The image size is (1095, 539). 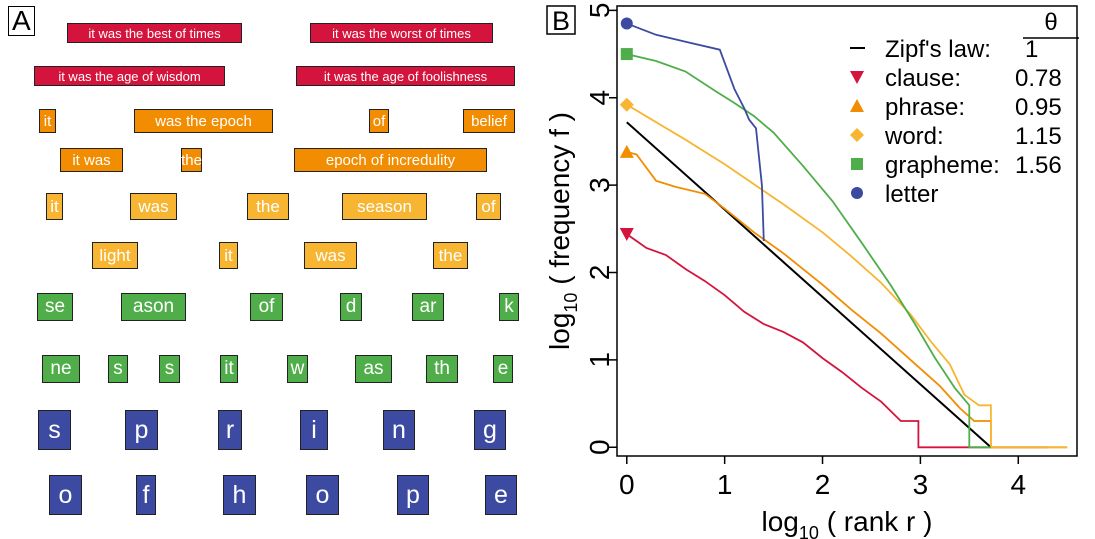 I want to click on letter-block: r, so click(x=230, y=430).